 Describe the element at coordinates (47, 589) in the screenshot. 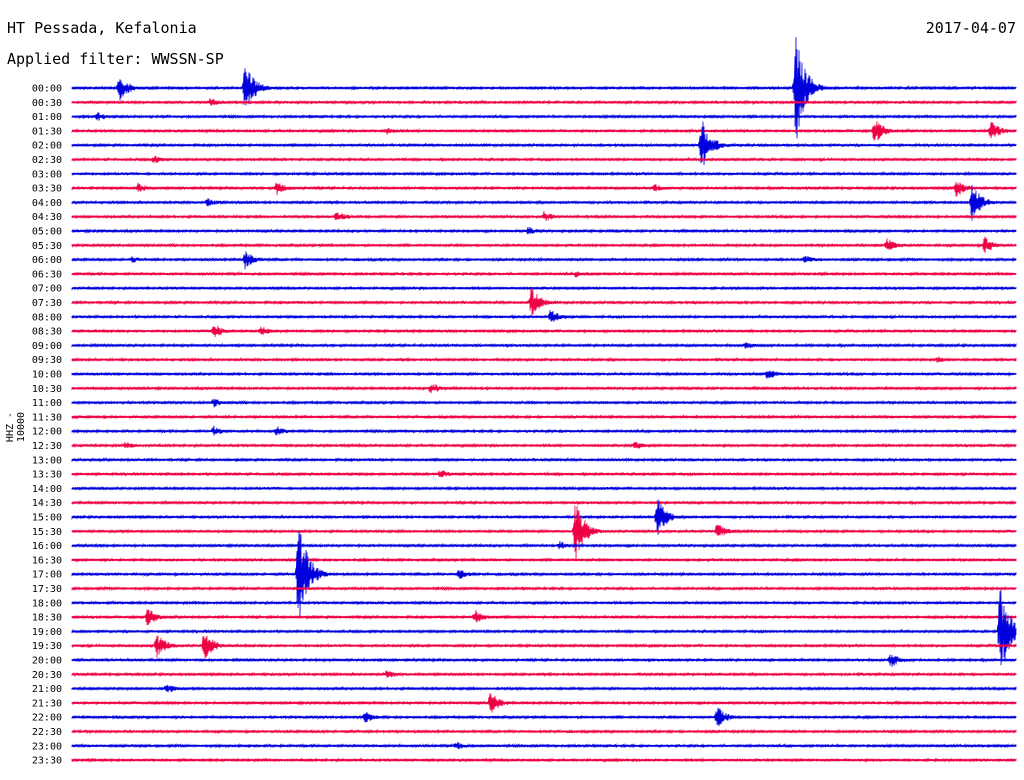

I see `row-time-label: 17:30` at that location.